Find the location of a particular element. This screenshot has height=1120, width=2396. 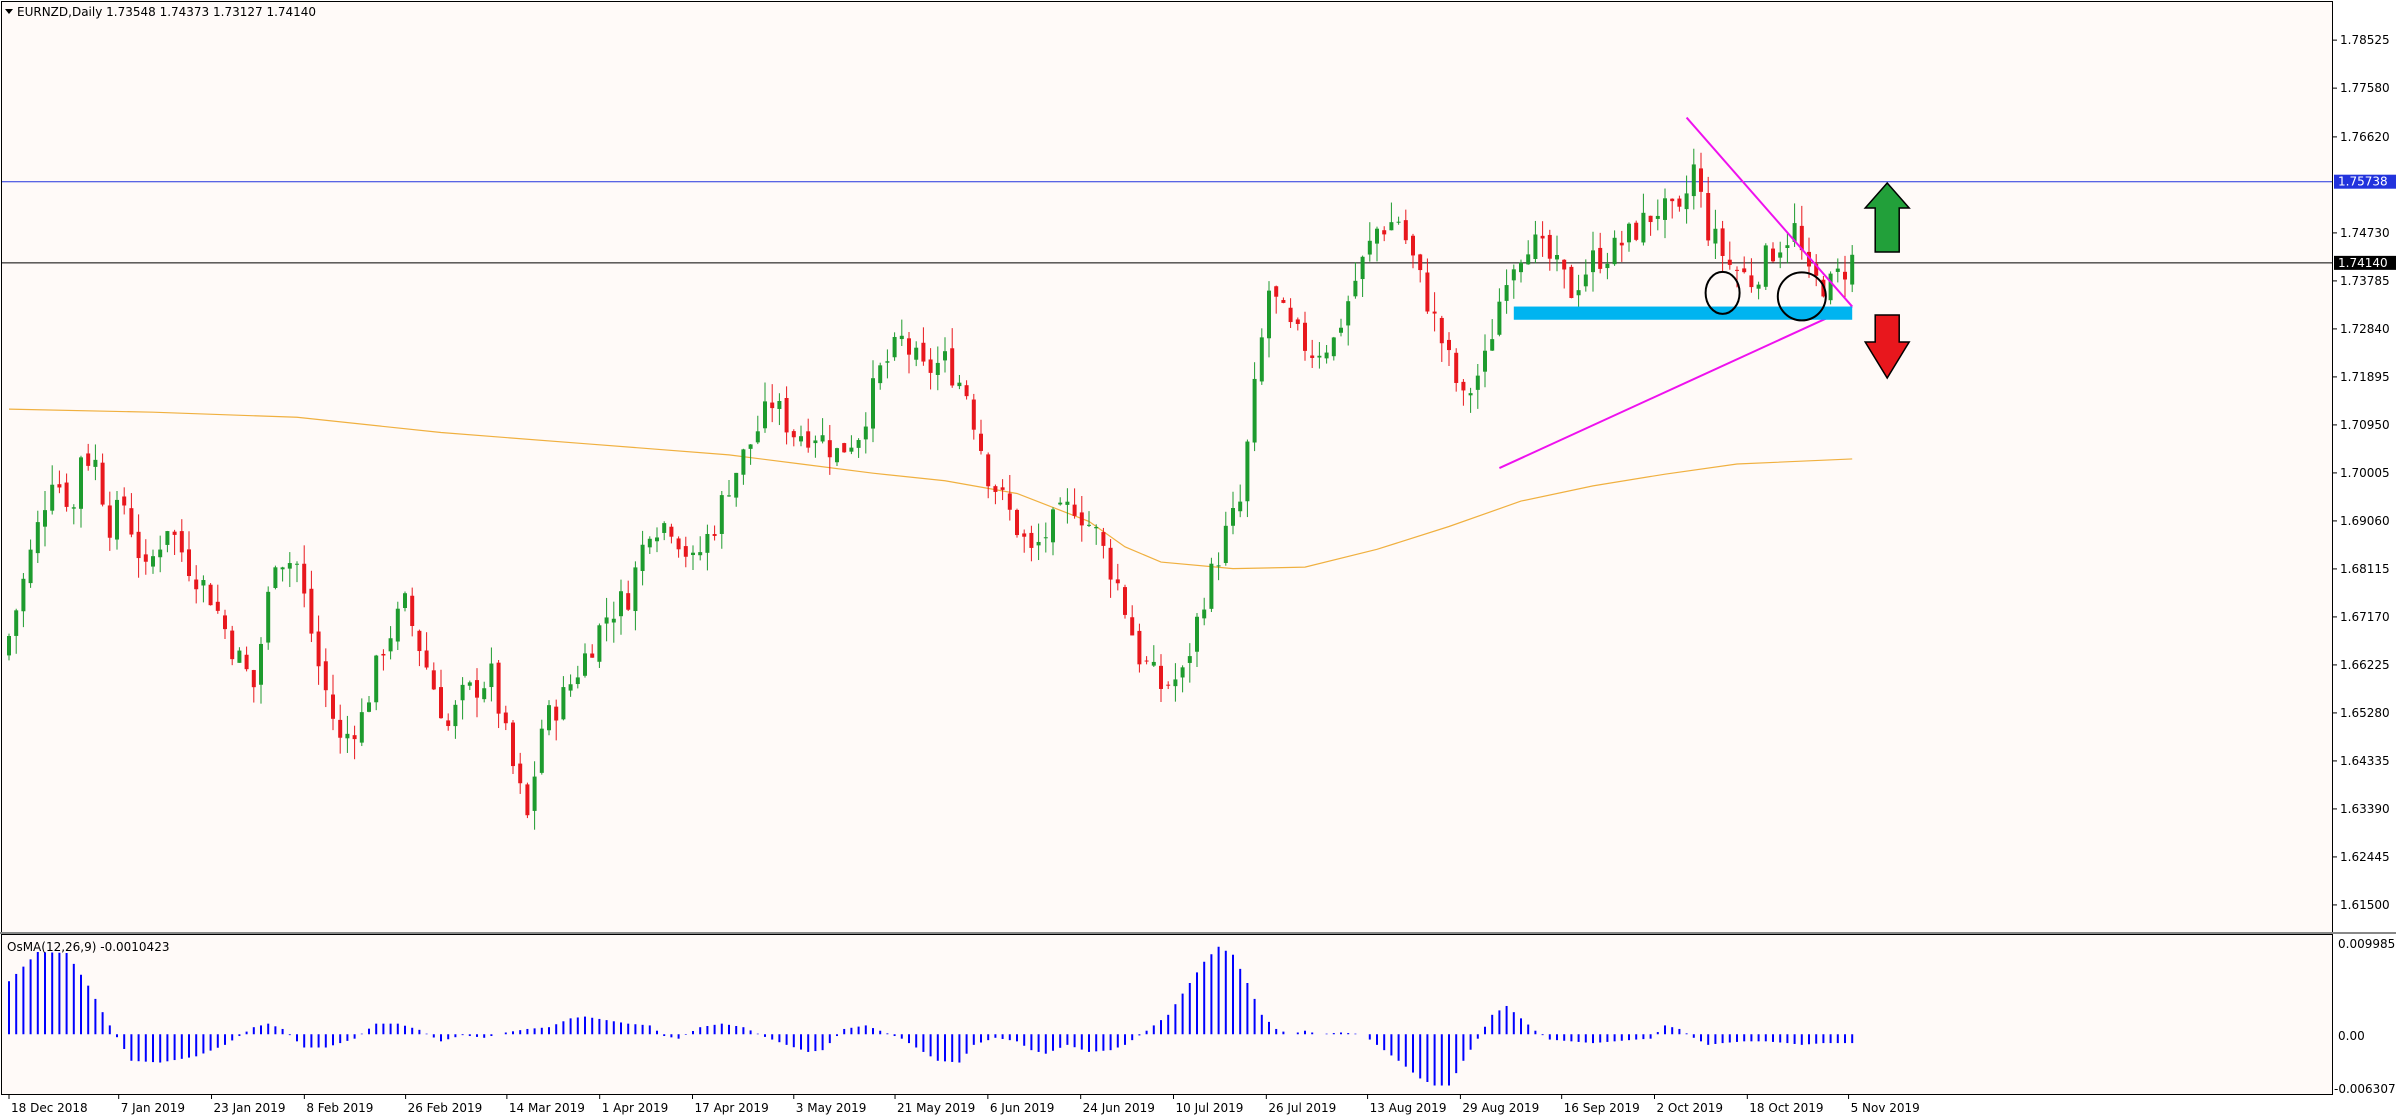

horizontal-levels is located at coordinates (1167, 222).